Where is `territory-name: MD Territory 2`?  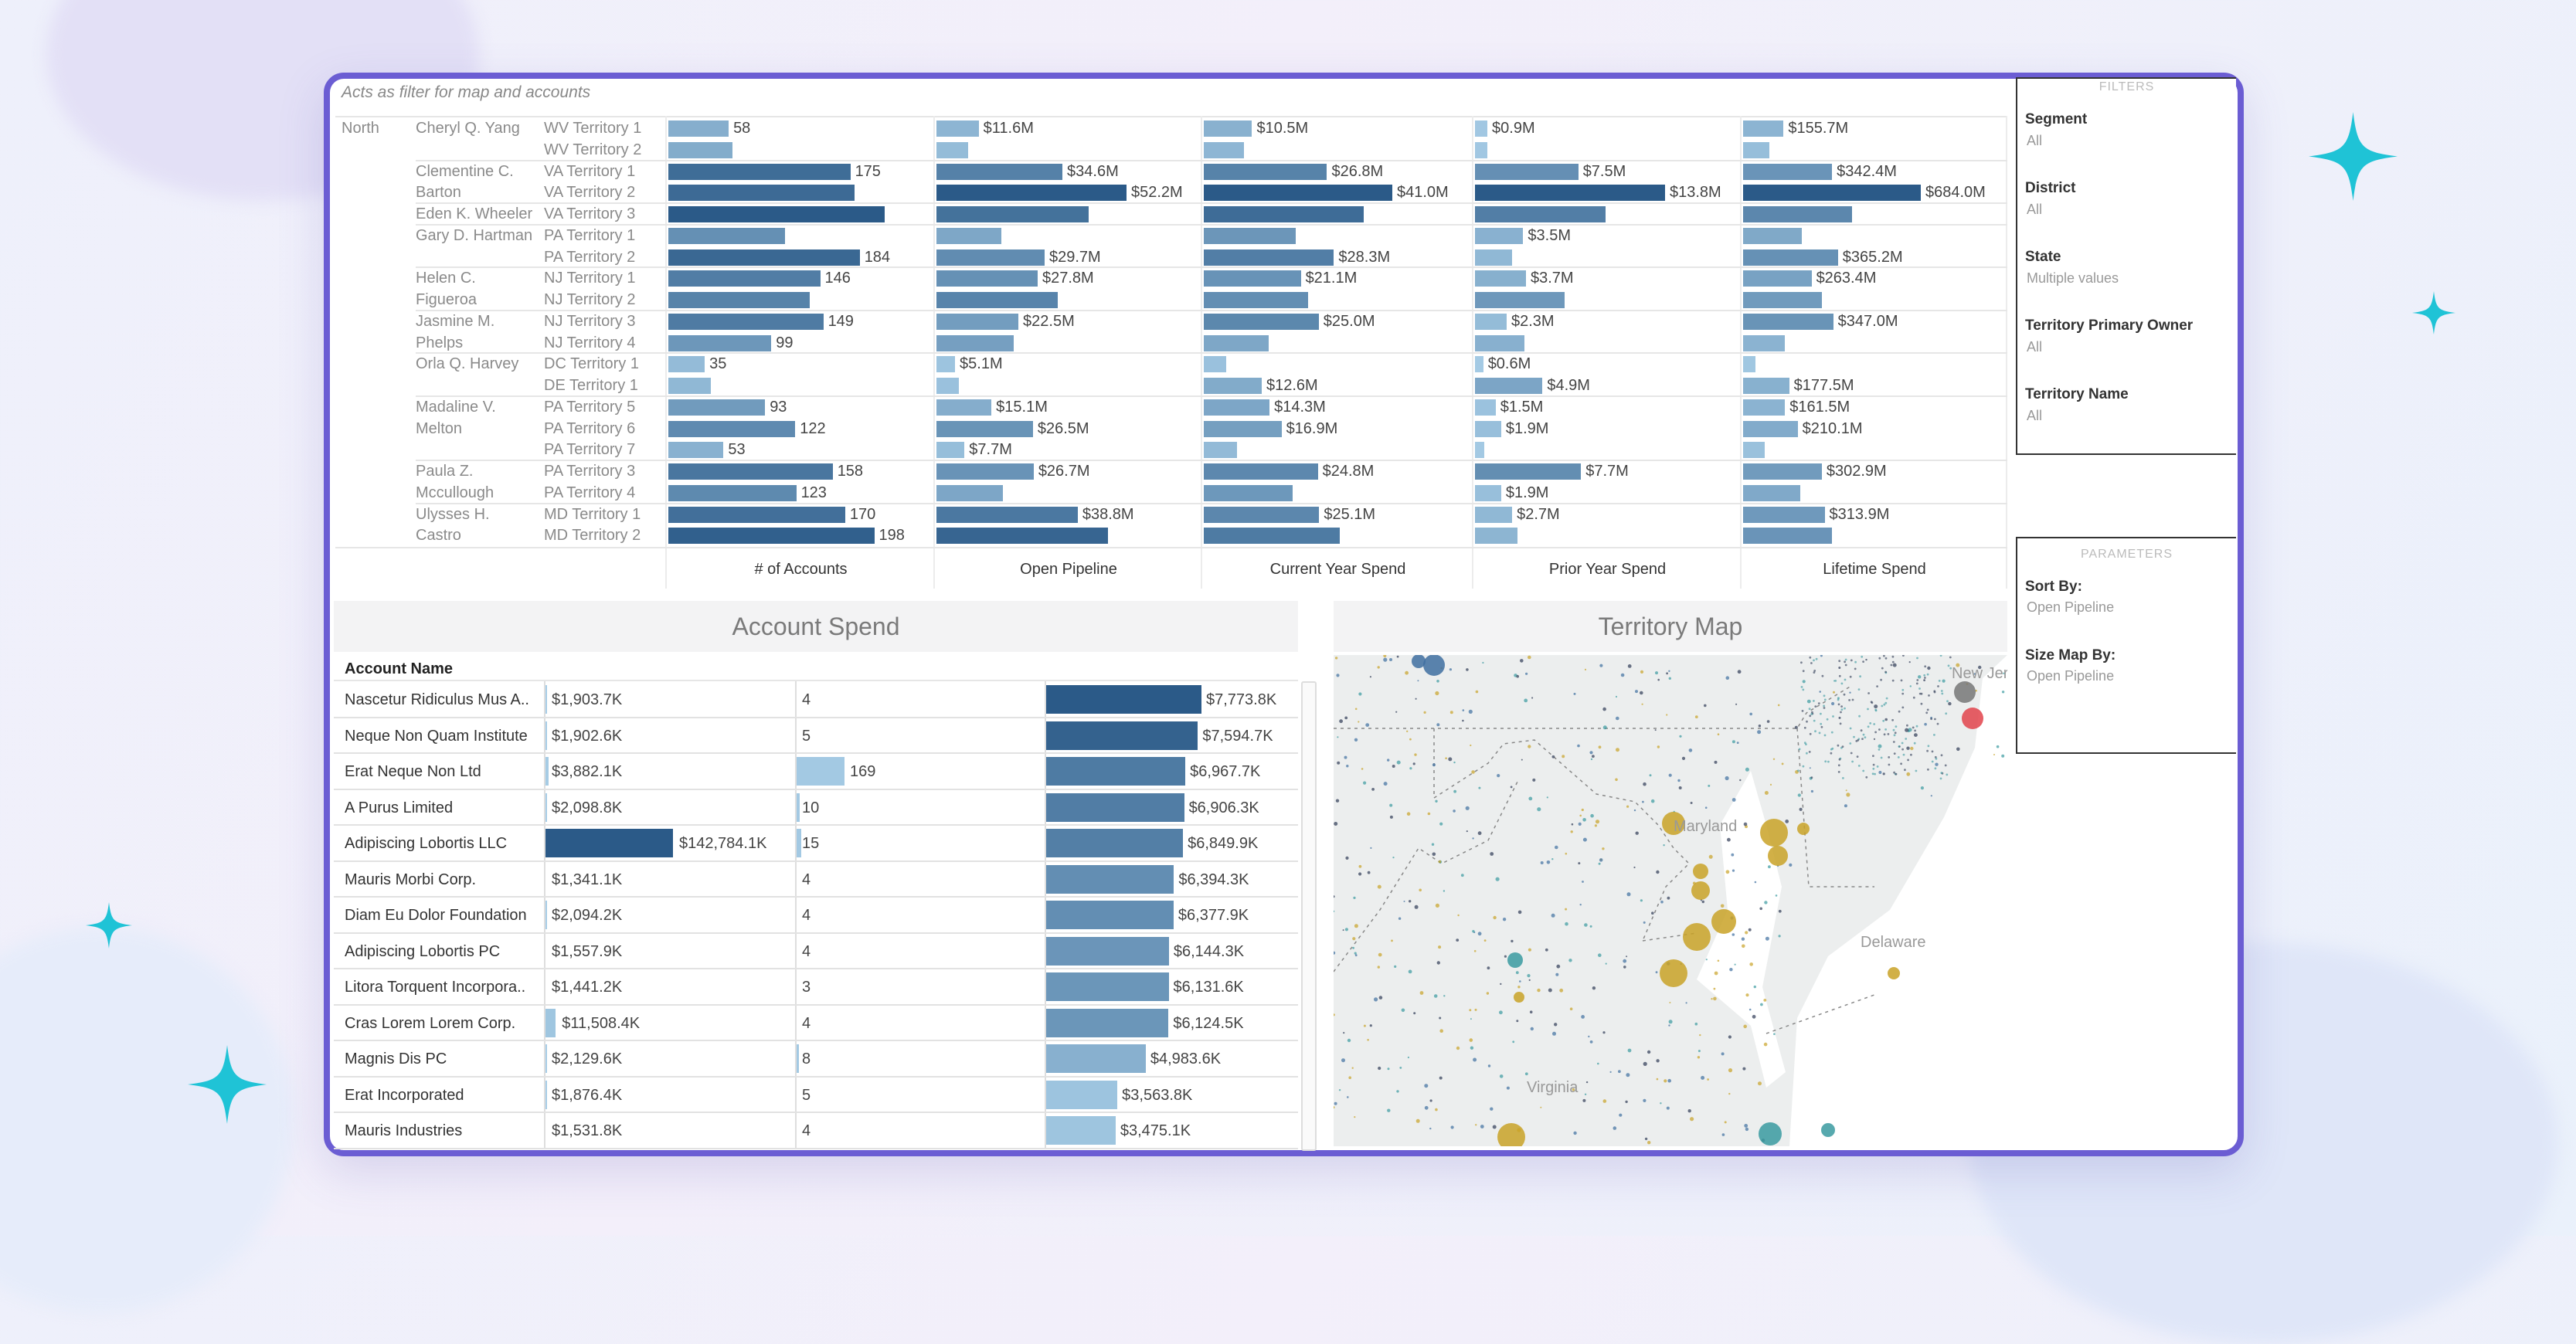
territory-name: MD Territory 2 is located at coordinates (592, 536).